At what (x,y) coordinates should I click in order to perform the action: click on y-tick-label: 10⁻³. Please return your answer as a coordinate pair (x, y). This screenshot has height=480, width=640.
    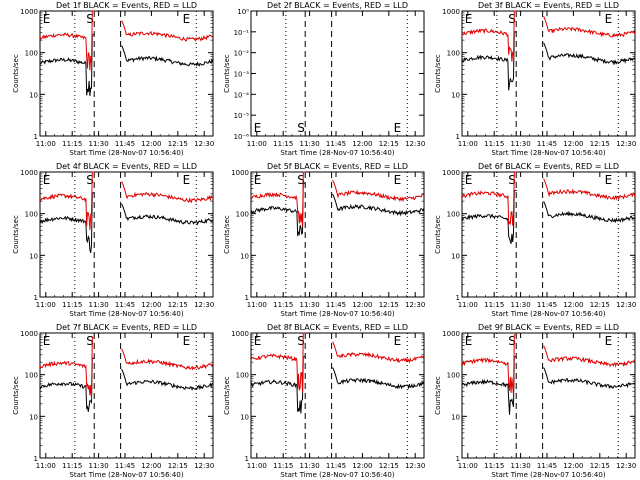
    Looking at the image, I should click on (242, 75).